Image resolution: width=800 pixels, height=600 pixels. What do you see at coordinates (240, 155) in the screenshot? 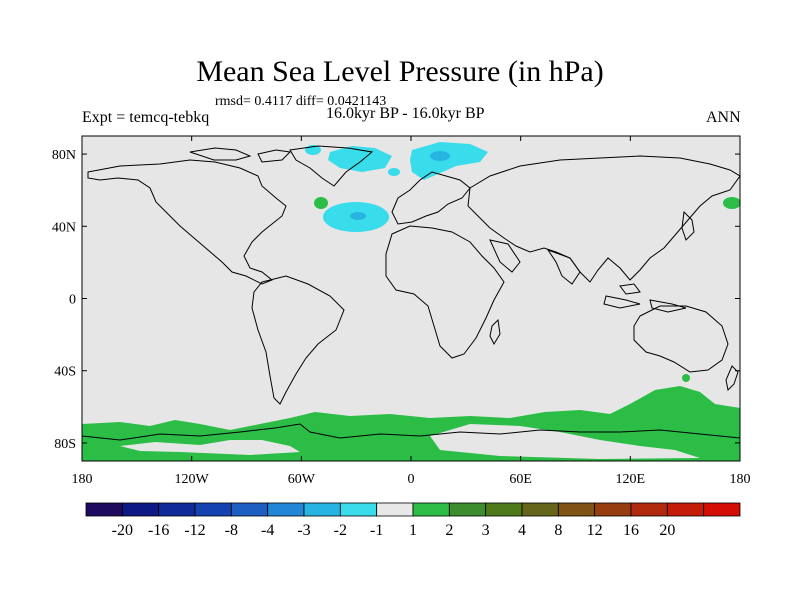
I see `coastline-arctic-islands` at bounding box center [240, 155].